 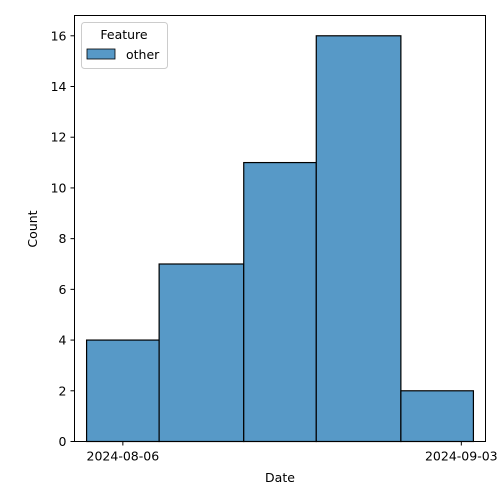 I want to click on y-tick-label: 12, so click(x=59, y=137).